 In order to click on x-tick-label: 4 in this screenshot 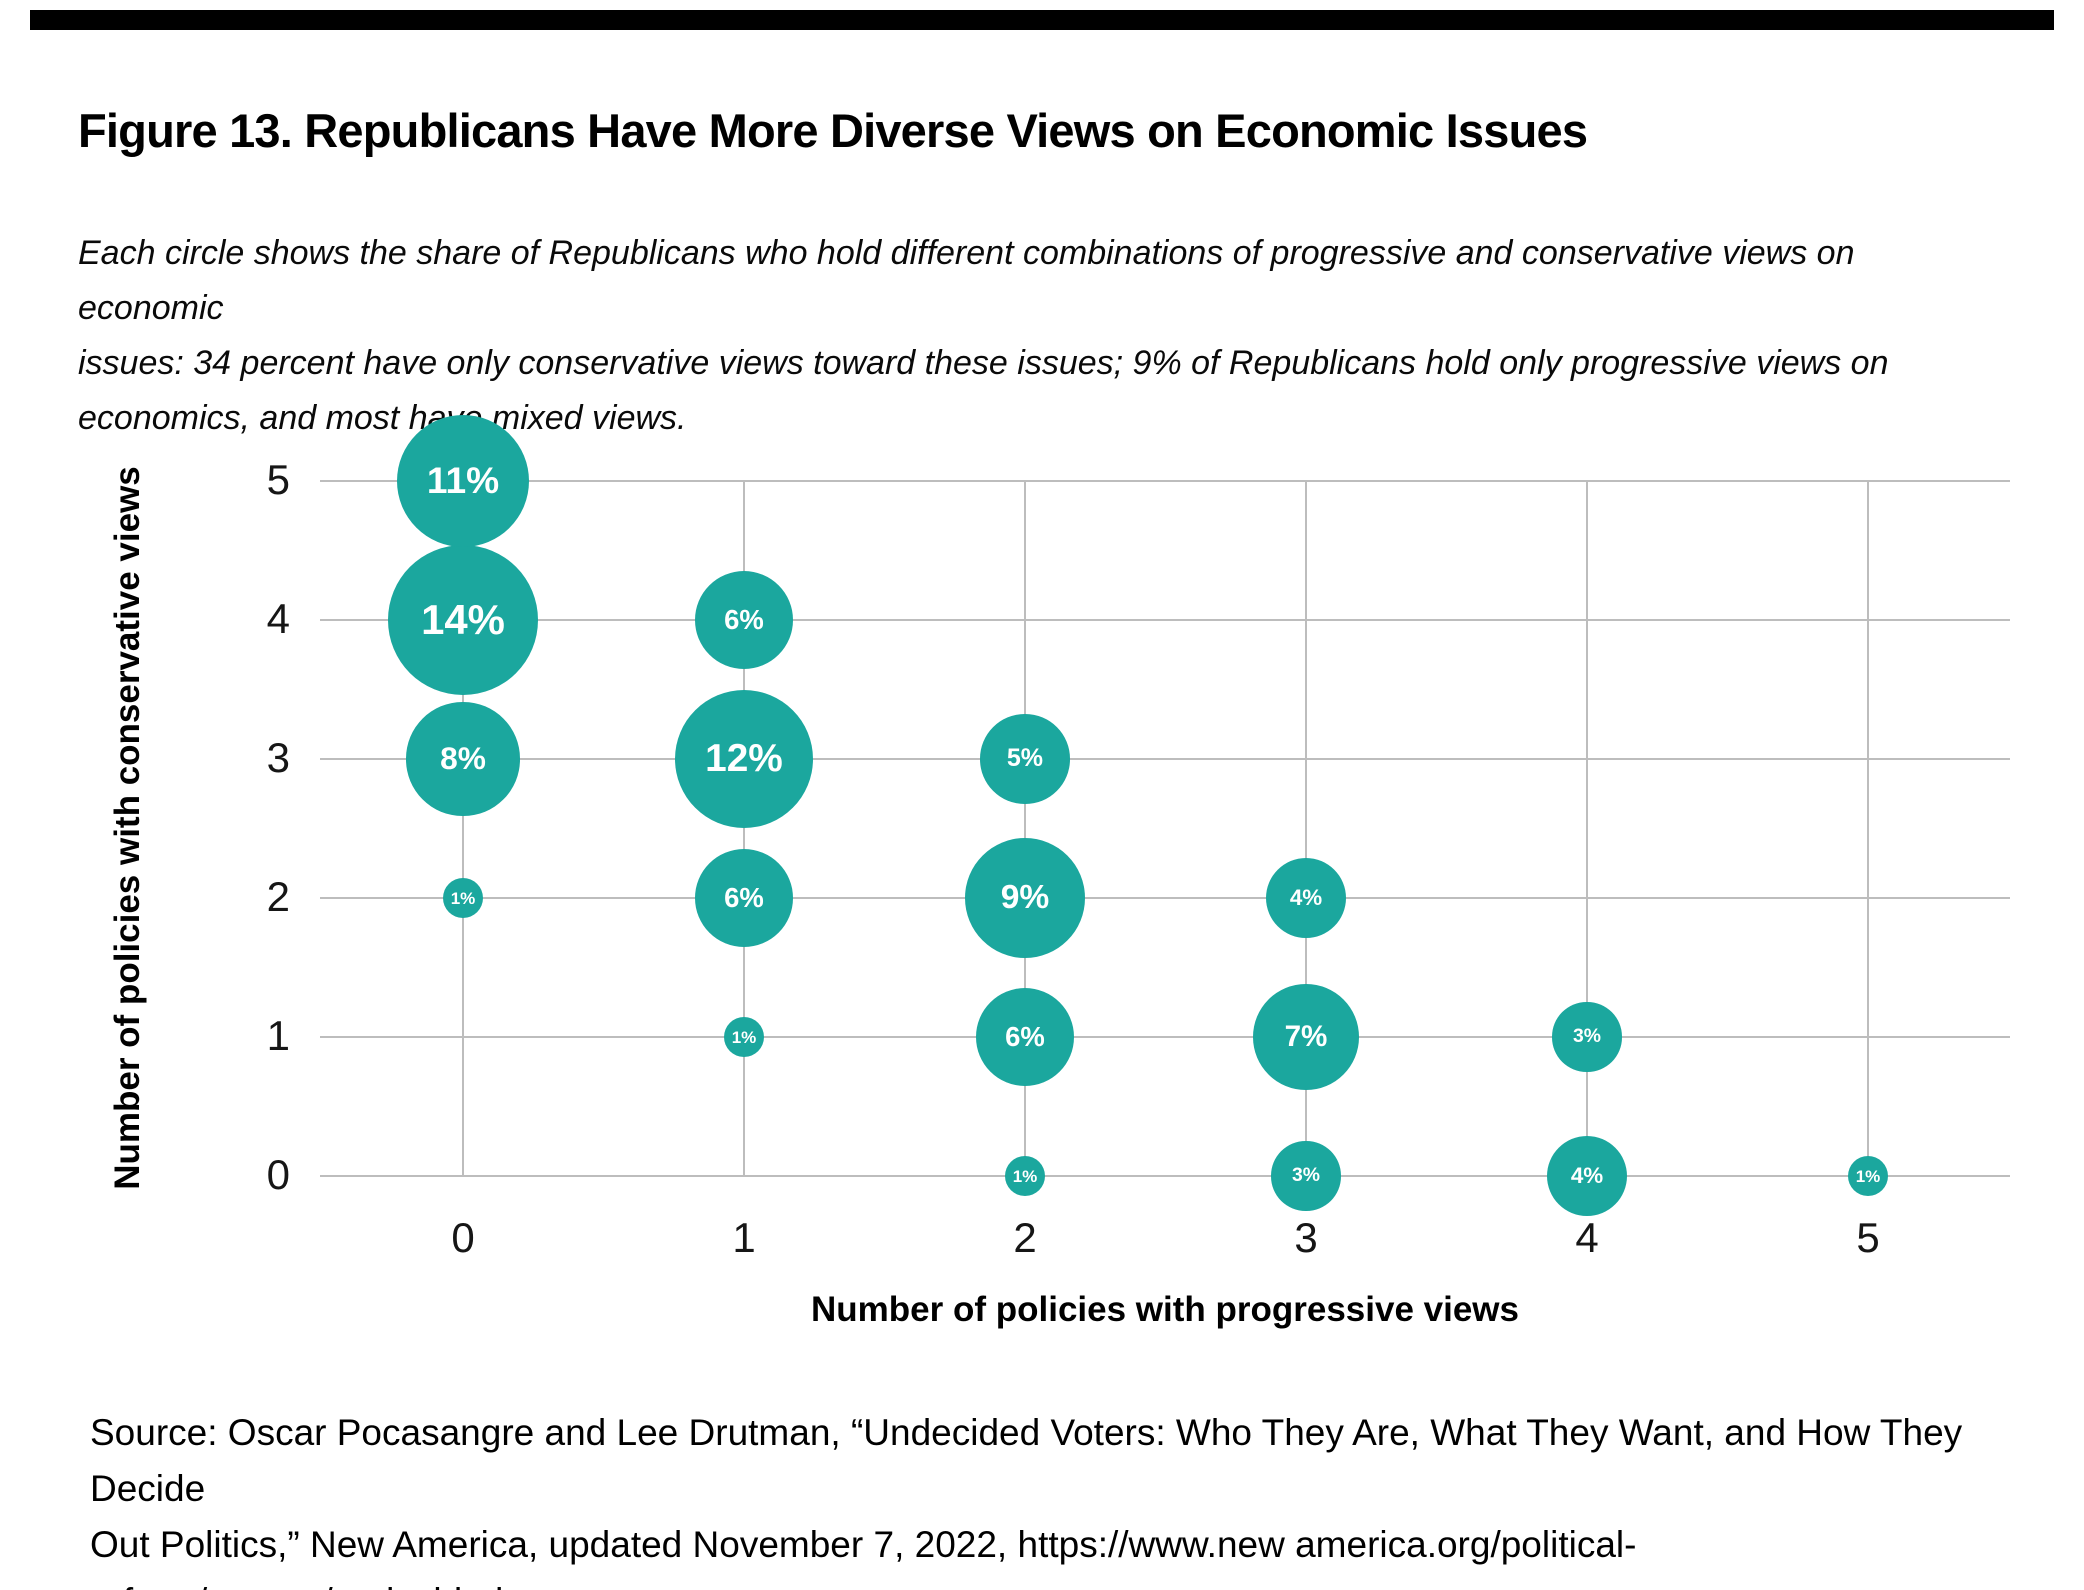, I will do `click(1587, 1237)`.